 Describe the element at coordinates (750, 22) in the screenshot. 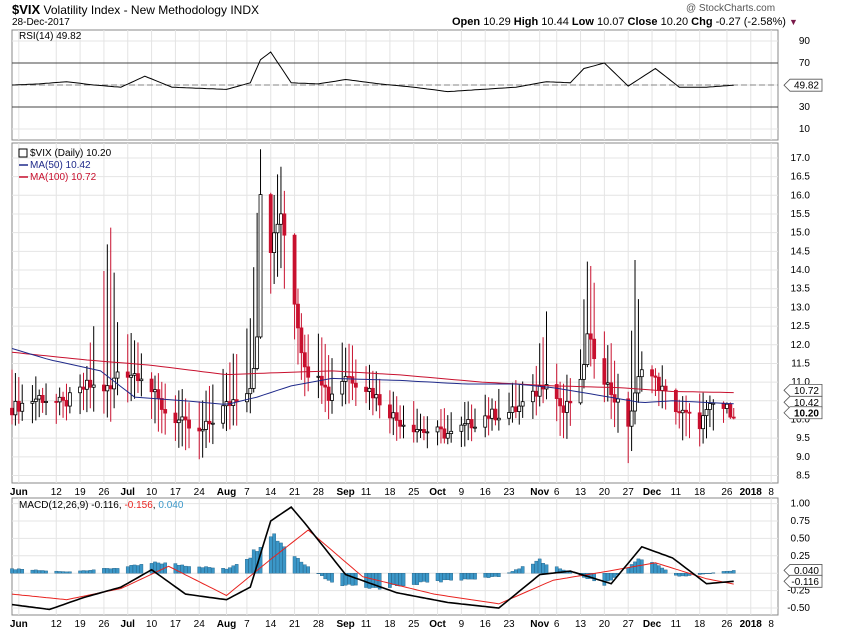

I see `change-value: -0.27 (-2.58%)` at that location.